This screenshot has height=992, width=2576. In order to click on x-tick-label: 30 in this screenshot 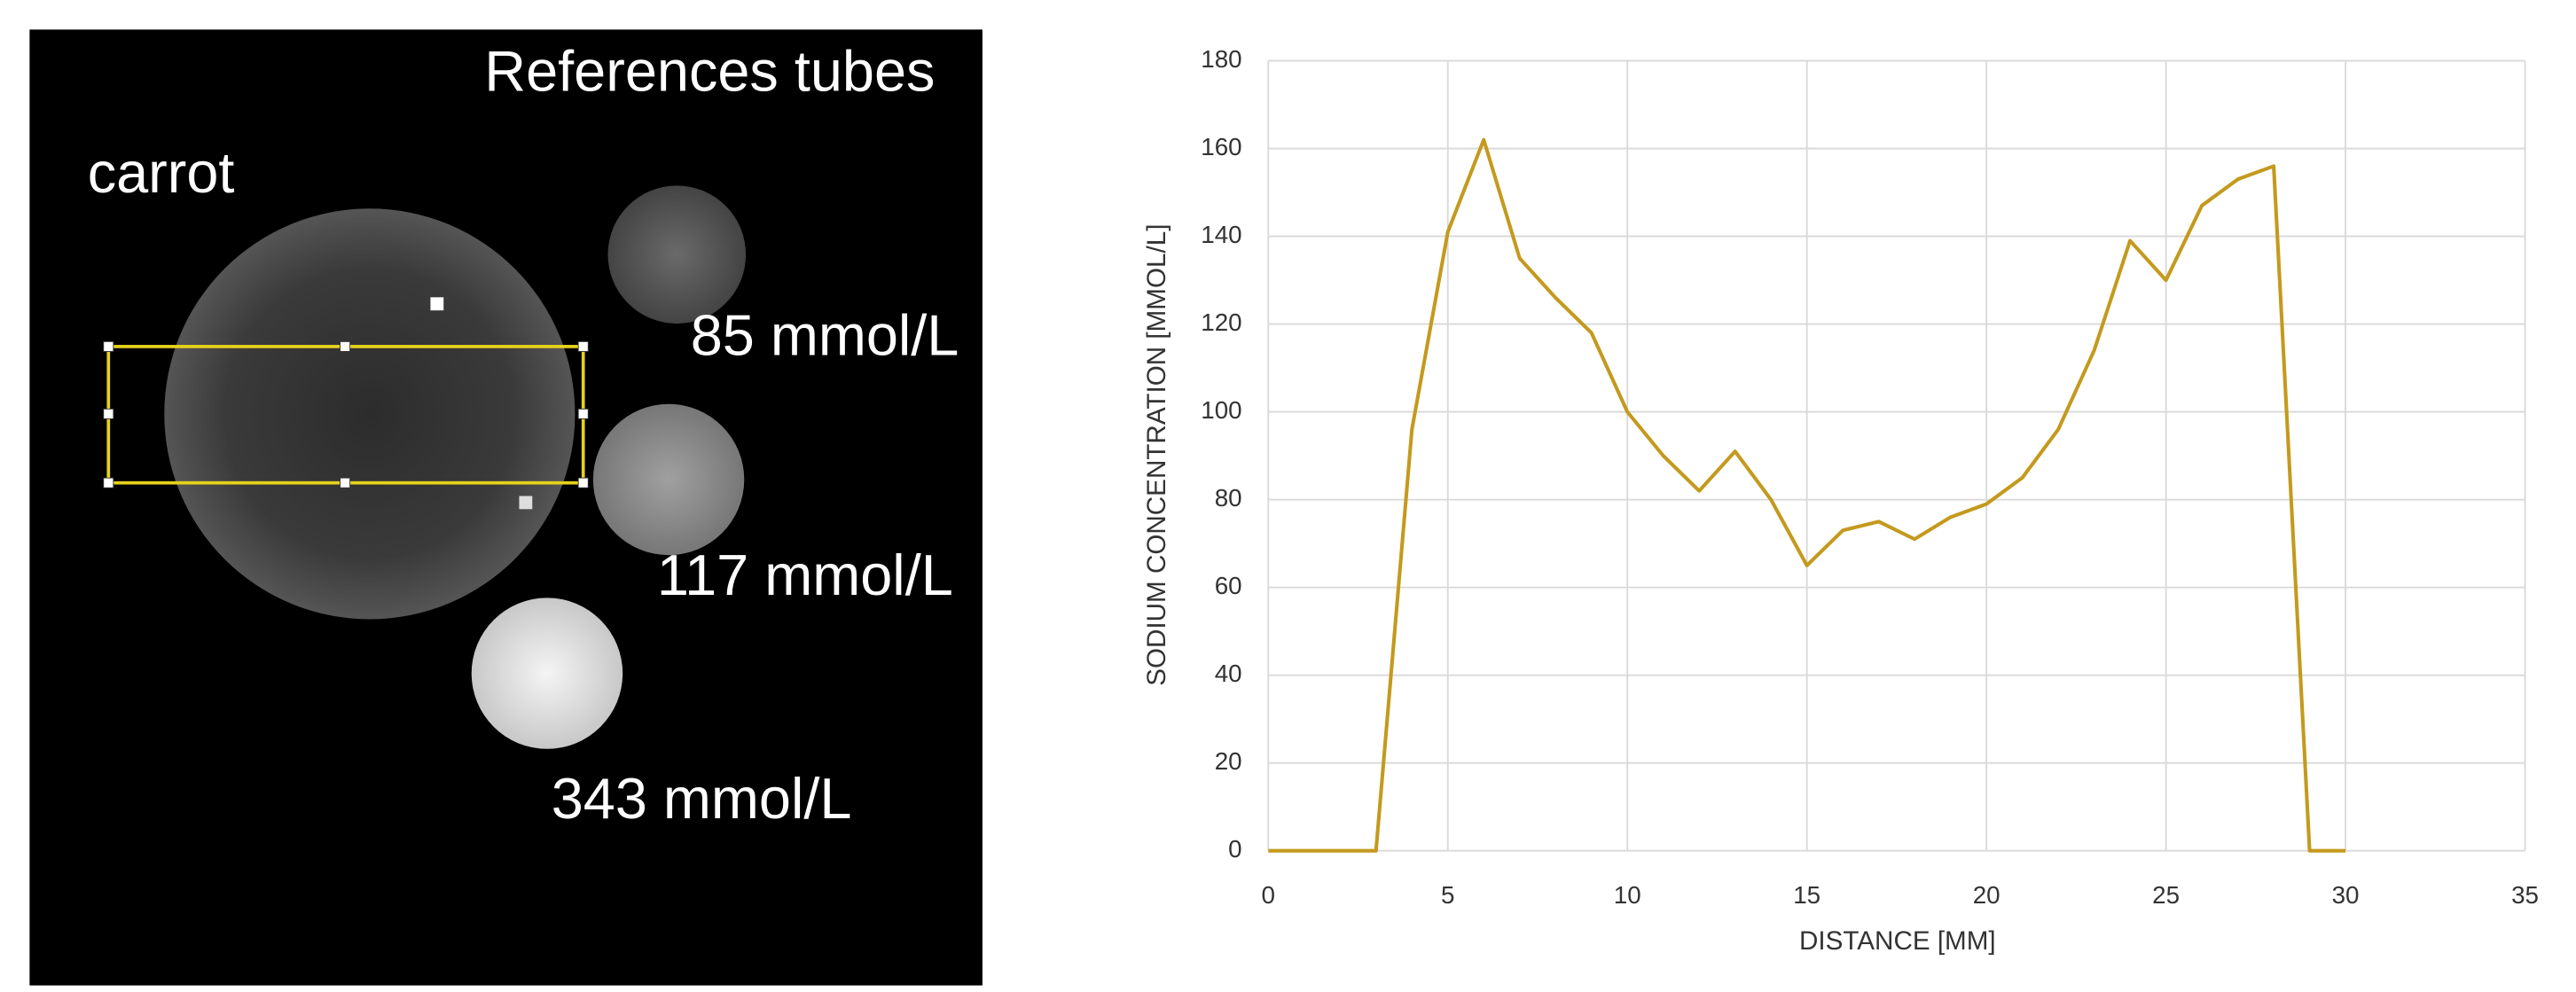, I will do `click(2346, 895)`.